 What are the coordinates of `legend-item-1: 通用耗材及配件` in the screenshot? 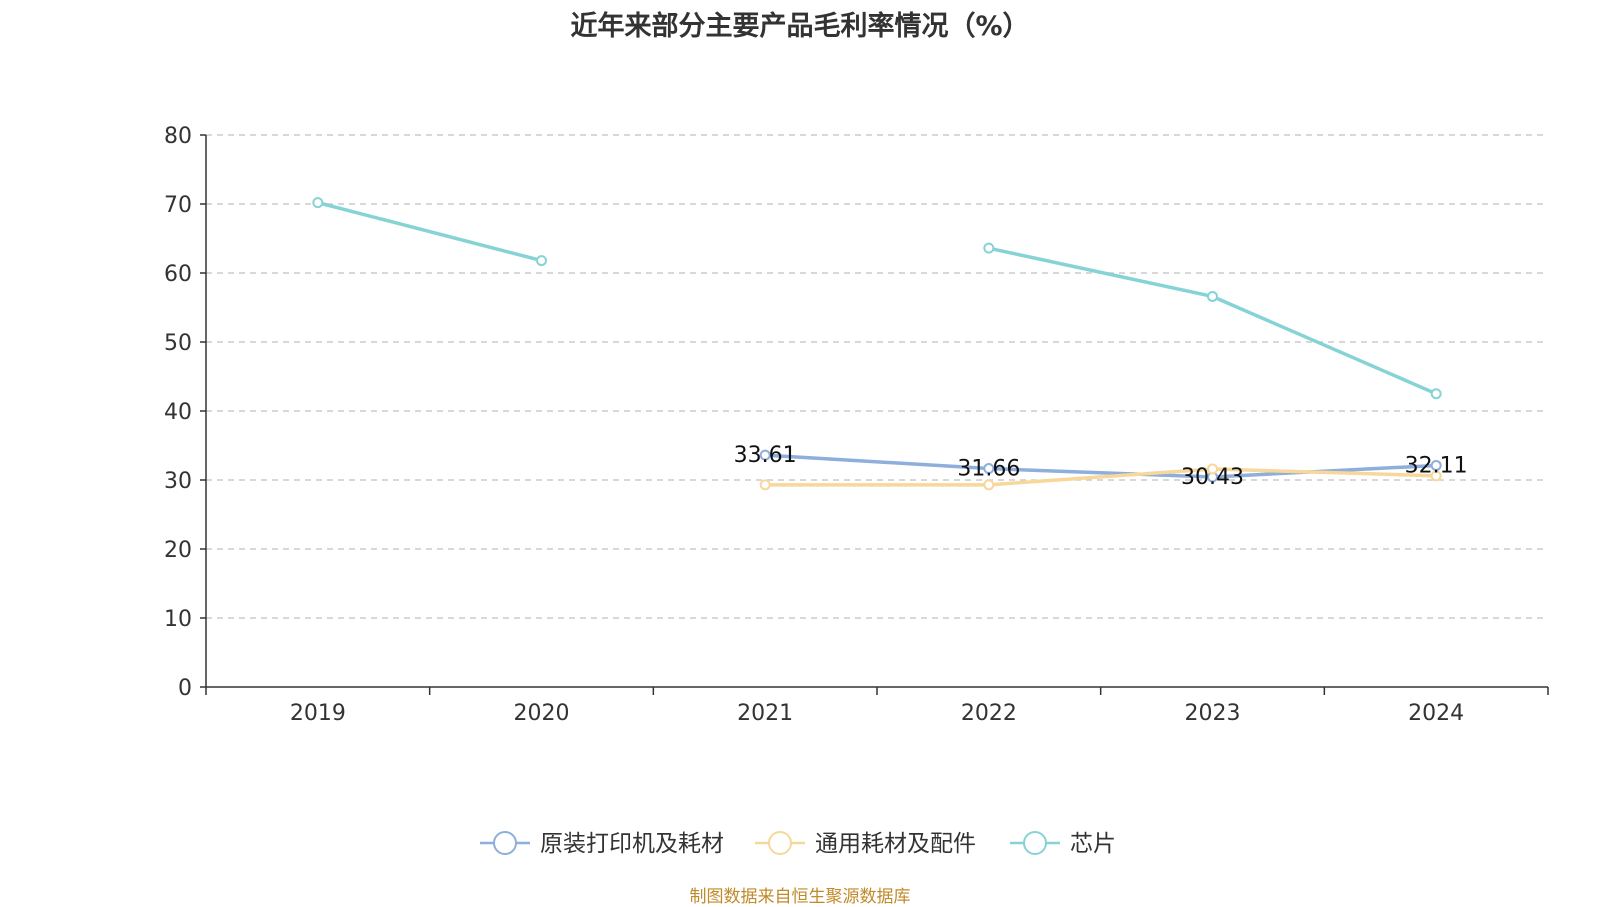 It's located at (865, 844).